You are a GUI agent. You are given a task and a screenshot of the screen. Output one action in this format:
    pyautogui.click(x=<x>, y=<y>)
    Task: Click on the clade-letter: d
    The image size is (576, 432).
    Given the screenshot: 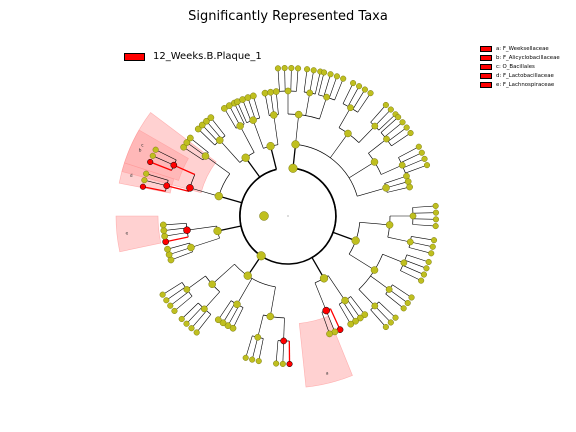 What is the action you would take?
    pyautogui.click(x=131, y=176)
    